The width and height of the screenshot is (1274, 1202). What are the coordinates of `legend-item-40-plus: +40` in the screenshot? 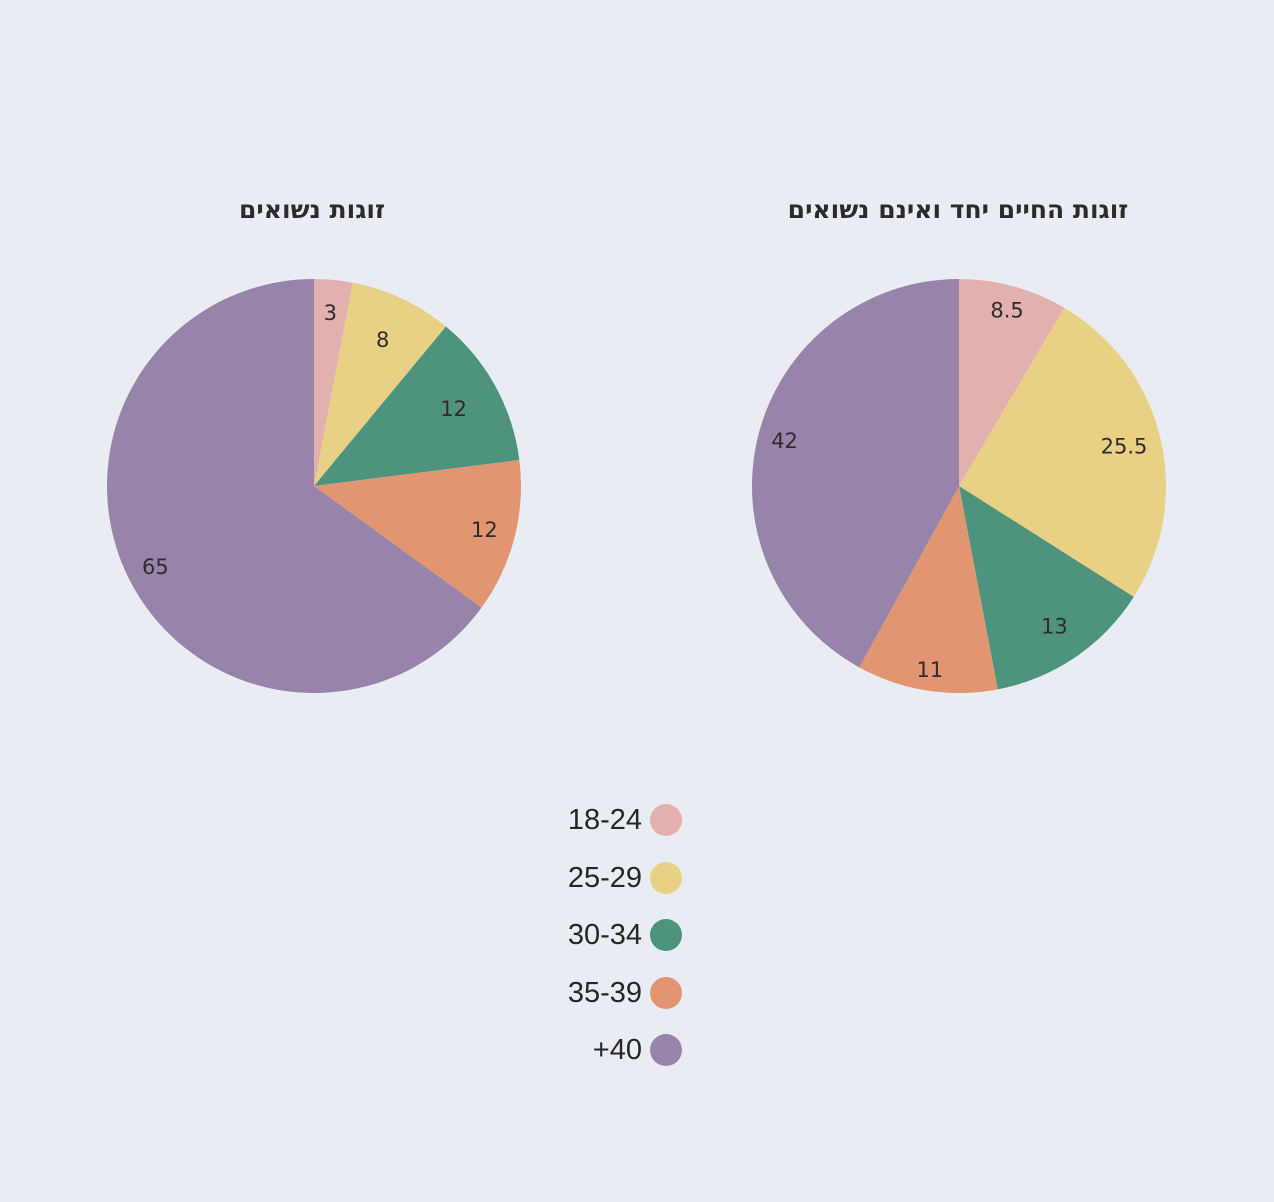 It's located at (615, 1059).